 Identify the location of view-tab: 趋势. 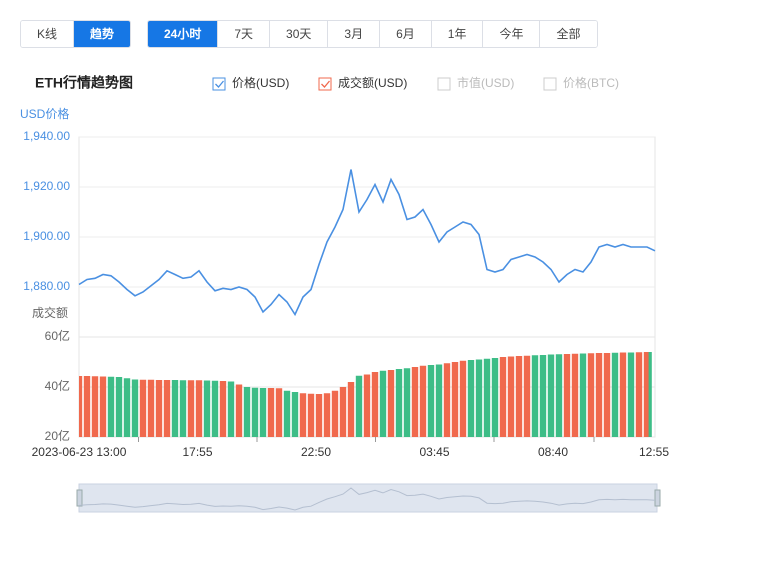
(102, 34).